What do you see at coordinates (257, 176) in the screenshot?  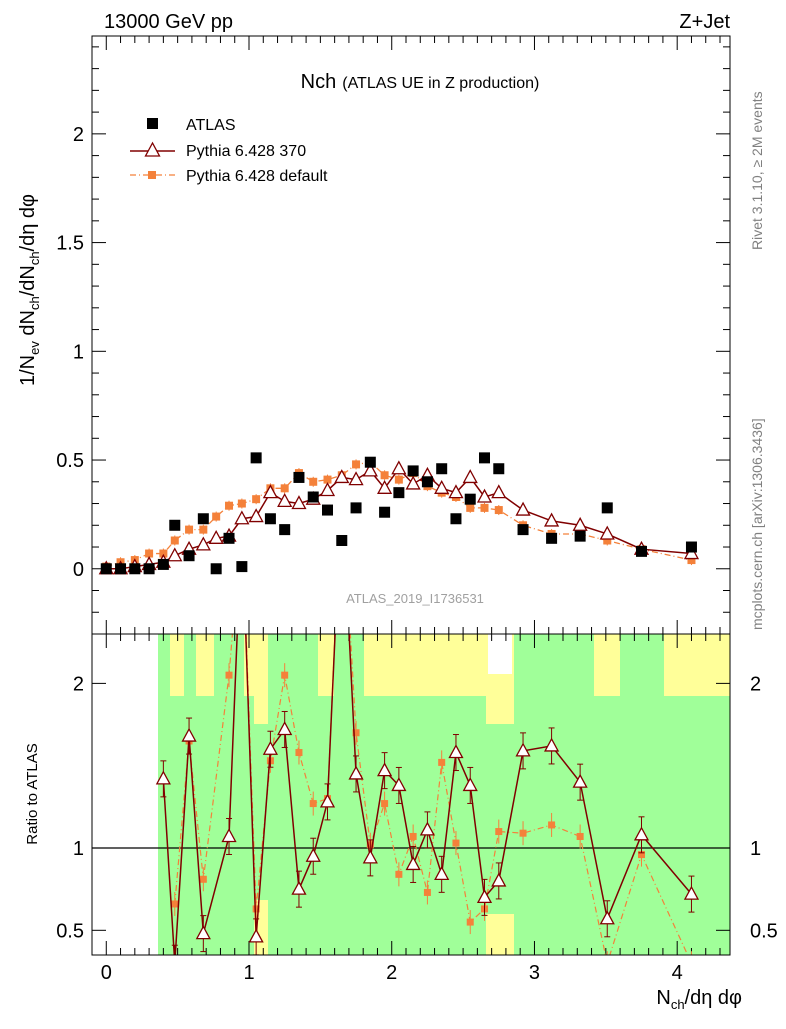 I see `legend-pydefault-label: Pythia 6.428 default` at bounding box center [257, 176].